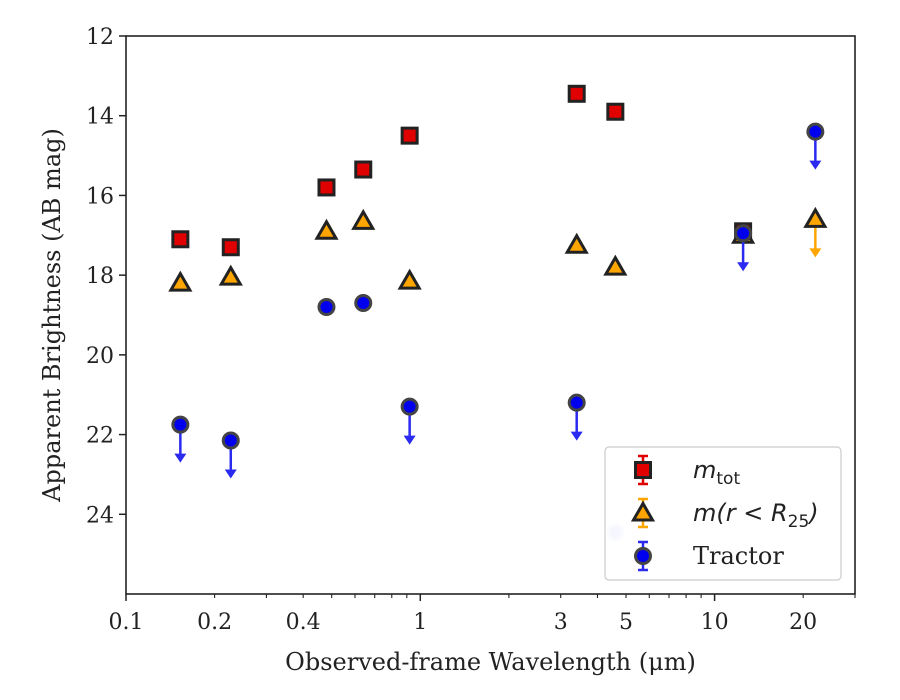  What do you see at coordinates (561, 622) in the screenshot?
I see `x-tick-label: 3` at bounding box center [561, 622].